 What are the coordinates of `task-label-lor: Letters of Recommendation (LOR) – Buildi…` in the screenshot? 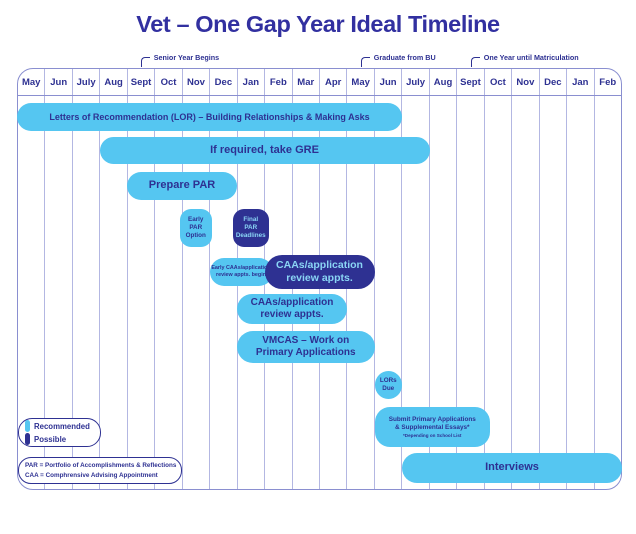 It's located at (209, 116).